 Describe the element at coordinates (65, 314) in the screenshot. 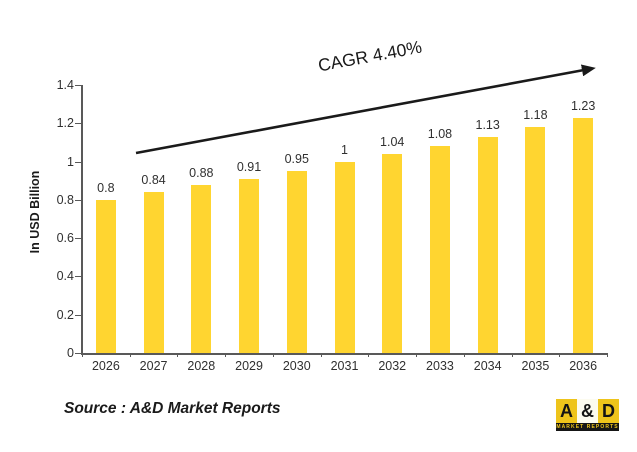

I see `y-axis-label-0.2: 0.2` at that location.